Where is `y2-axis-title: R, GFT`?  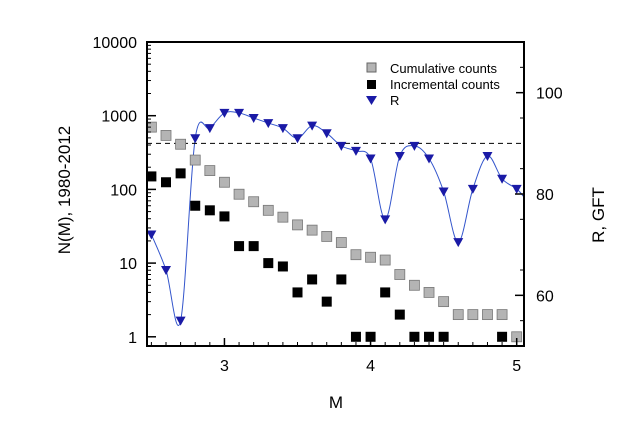
y2-axis-title: R, GFT is located at coordinates (598, 215).